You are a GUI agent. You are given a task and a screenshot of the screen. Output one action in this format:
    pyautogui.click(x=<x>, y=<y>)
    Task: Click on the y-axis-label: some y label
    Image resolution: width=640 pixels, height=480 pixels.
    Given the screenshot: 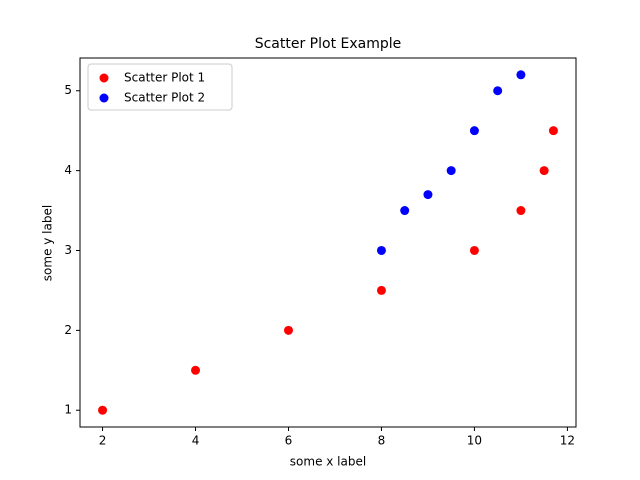 What is the action you would take?
    pyautogui.click(x=48, y=243)
    